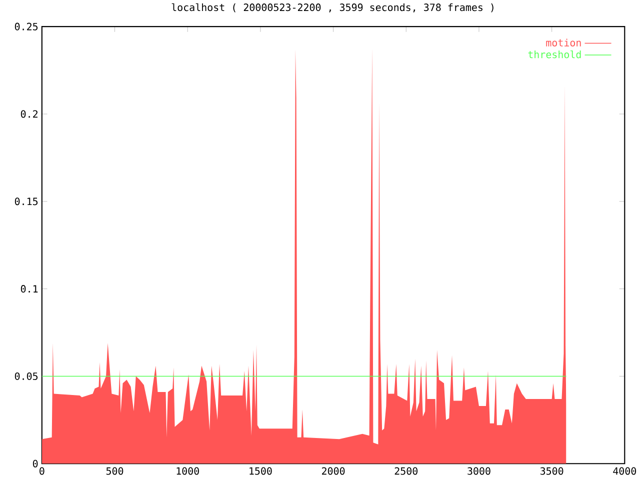 The width and height of the screenshot is (640, 487). Describe the element at coordinates (26, 27) in the screenshot. I see `y-tick-label: 0.25` at that location.